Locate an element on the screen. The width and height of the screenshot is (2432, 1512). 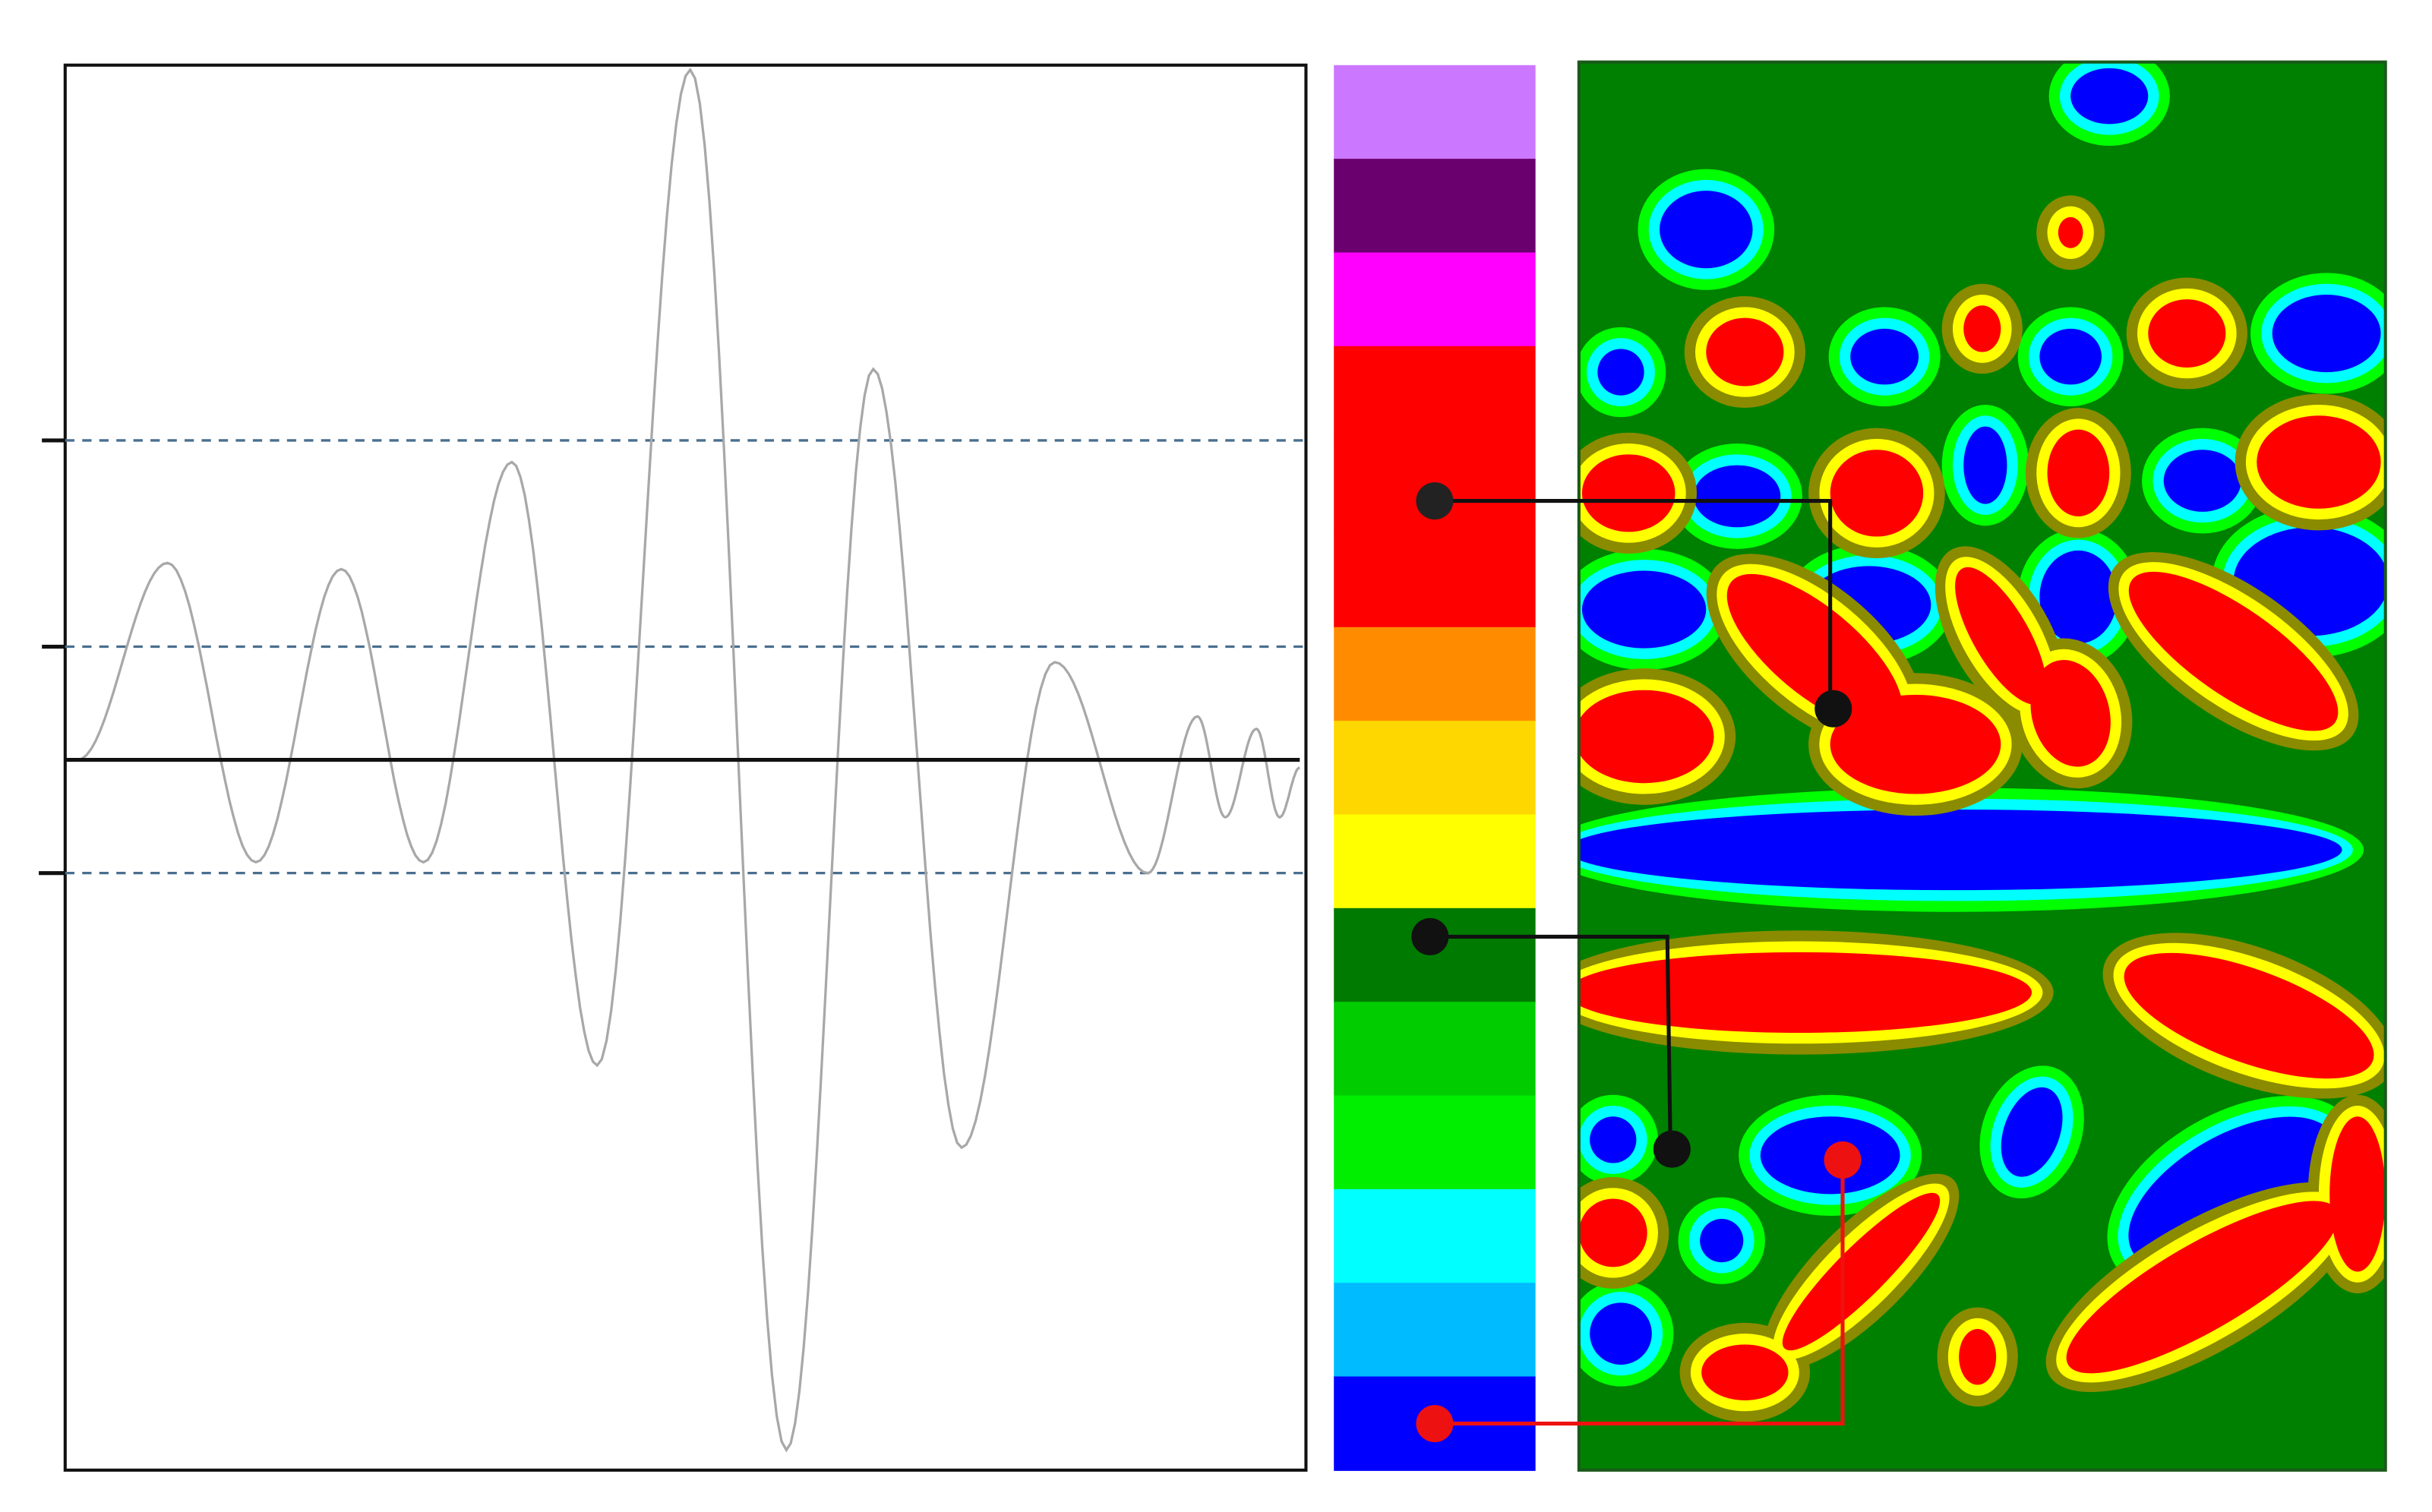
colorbar is located at coordinates (1435, 768).